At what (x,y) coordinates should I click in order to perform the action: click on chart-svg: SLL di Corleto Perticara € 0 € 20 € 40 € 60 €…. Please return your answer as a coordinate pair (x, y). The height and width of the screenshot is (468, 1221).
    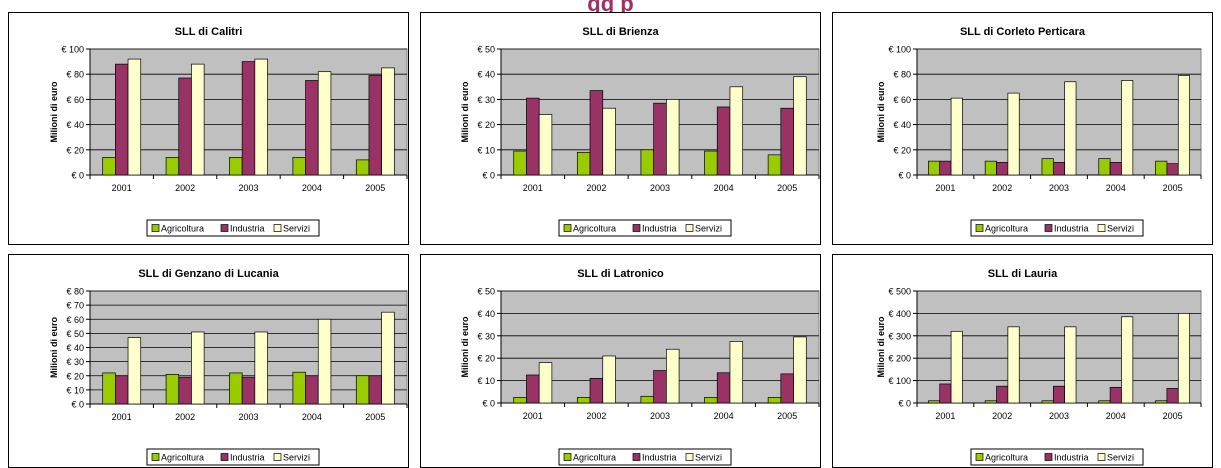
    Looking at the image, I should click on (1039, 131).